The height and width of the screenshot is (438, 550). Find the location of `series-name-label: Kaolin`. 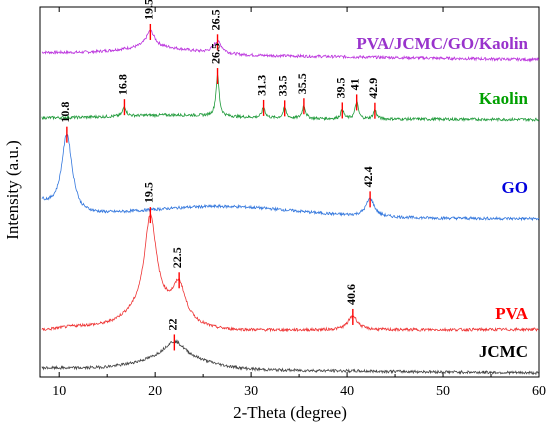

series-name-label: Kaolin is located at coordinates (504, 98).